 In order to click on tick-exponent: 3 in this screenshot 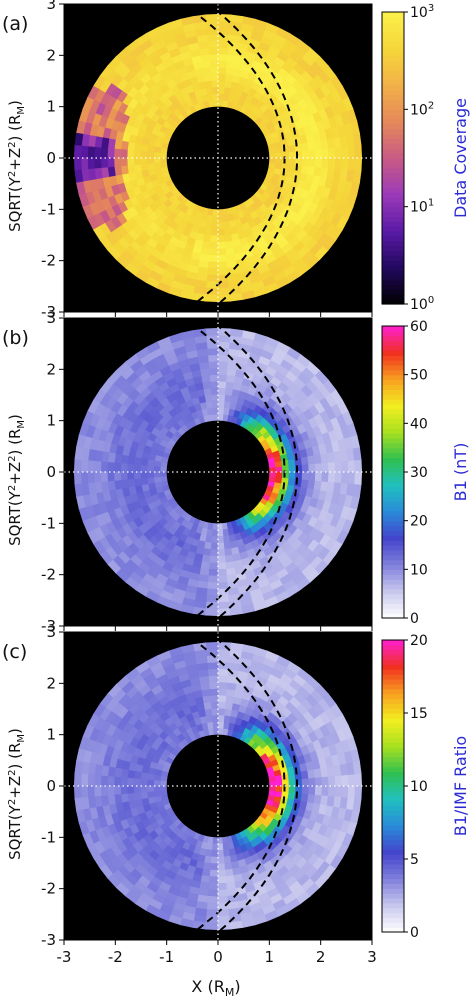, I will do `click(431, 8)`.